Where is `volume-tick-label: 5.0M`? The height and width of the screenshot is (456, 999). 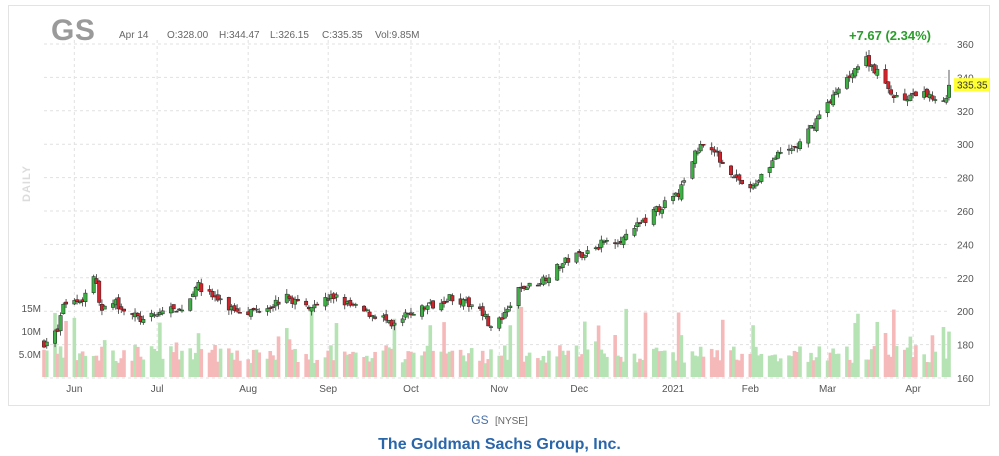 volume-tick-label: 5.0M is located at coordinates (30, 355).